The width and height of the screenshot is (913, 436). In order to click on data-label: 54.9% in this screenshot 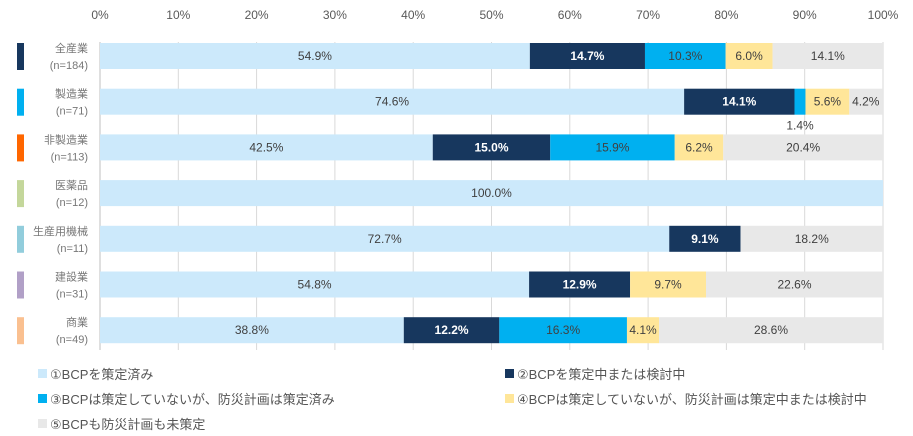, I will do `click(315, 56)`.